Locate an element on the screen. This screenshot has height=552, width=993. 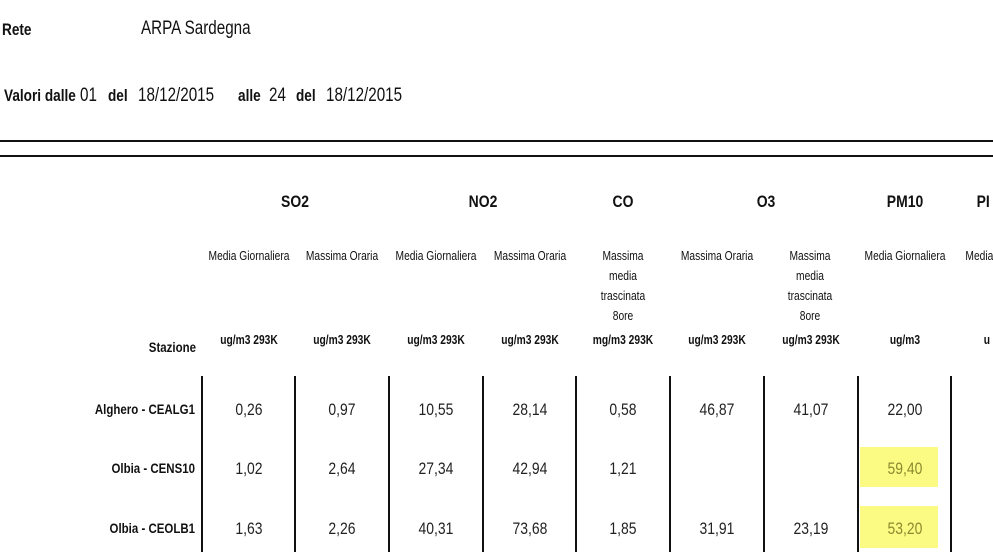
subheader-col4: Massima Oraria is located at coordinates (530, 256).